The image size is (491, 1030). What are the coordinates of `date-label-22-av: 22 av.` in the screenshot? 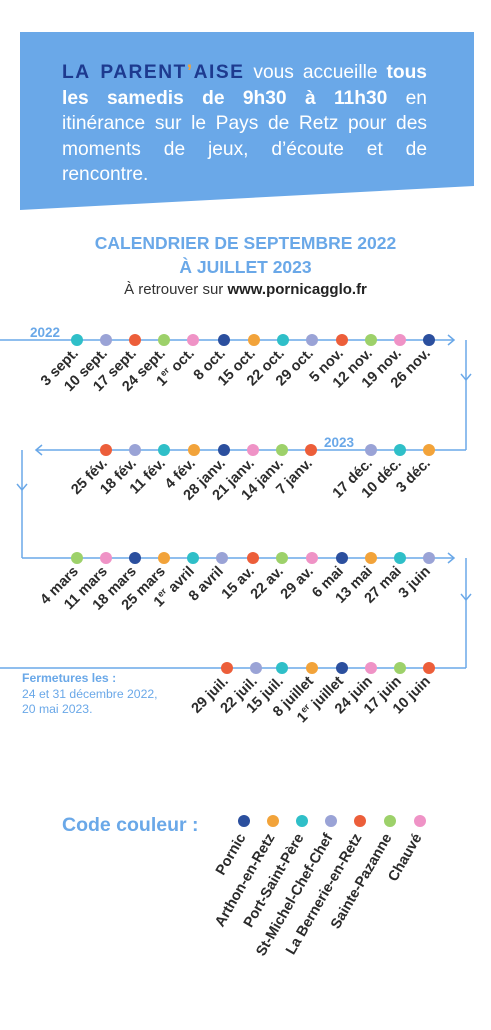 It's located at (267, 583).